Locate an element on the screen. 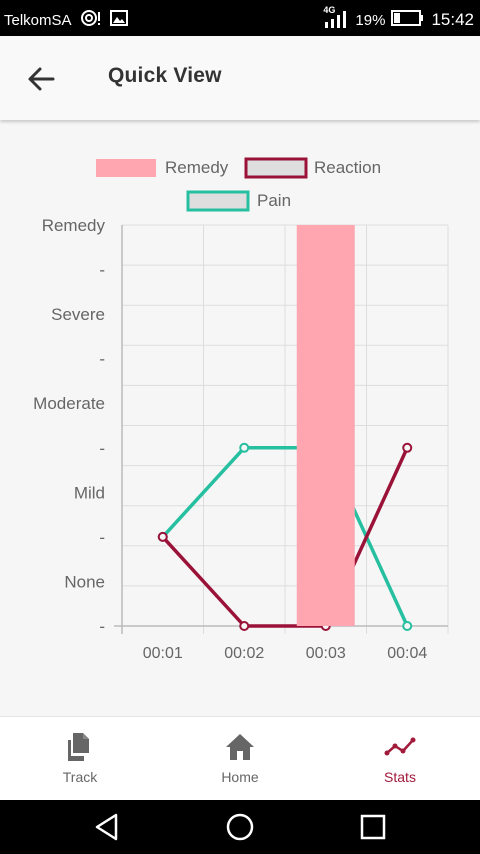  system-home-button is located at coordinates (240, 827).